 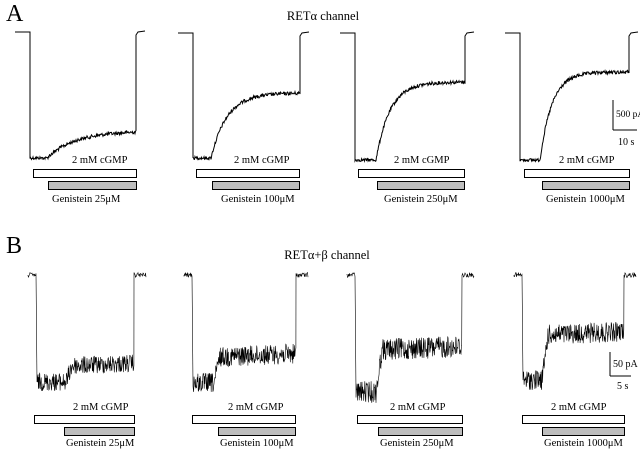 What do you see at coordinates (256, 407) in the screenshot?
I see `panel-b-cgmp-label-2: 2 mM cGMP` at bounding box center [256, 407].